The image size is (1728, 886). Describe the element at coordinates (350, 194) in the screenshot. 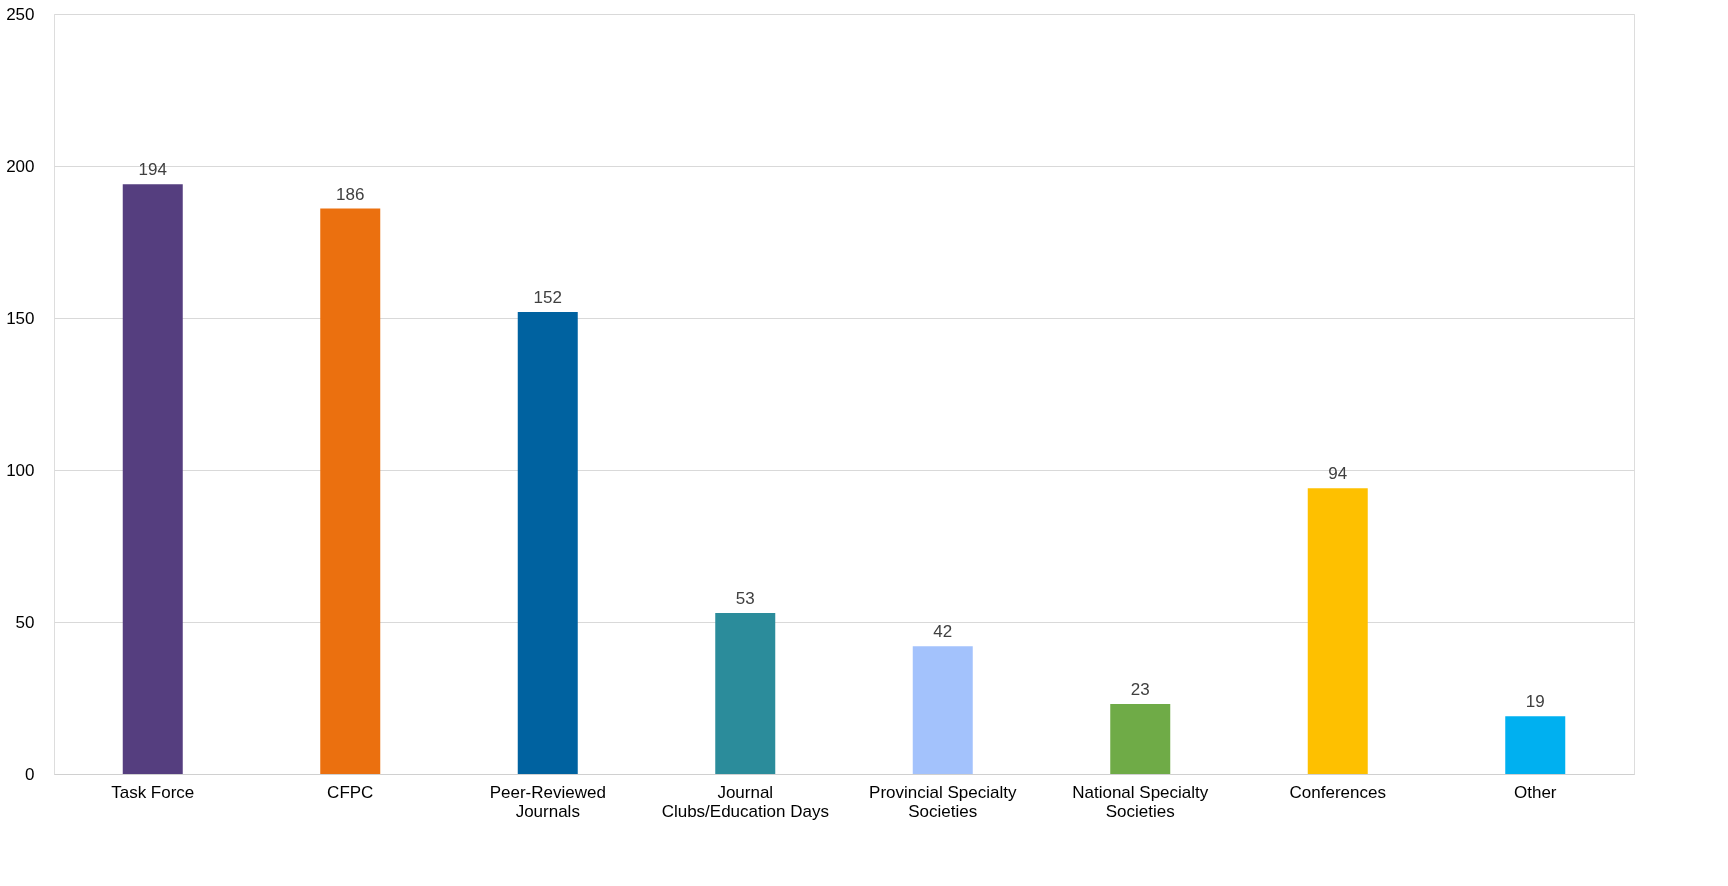

I see `data-label: 186` at that location.